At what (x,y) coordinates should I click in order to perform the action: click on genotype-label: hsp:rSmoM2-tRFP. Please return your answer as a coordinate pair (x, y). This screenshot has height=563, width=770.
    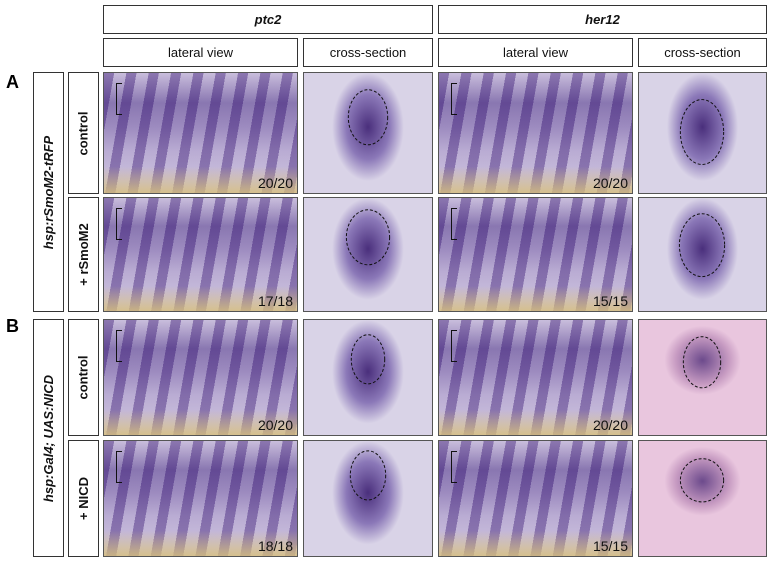
    Looking at the image, I should click on (48, 192).